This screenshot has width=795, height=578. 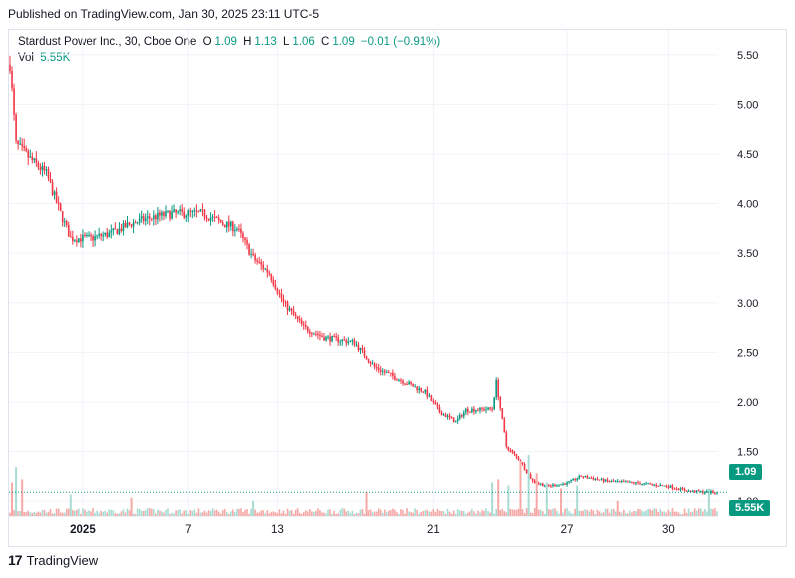 I want to click on x-tick-label: 21, so click(x=433, y=530).